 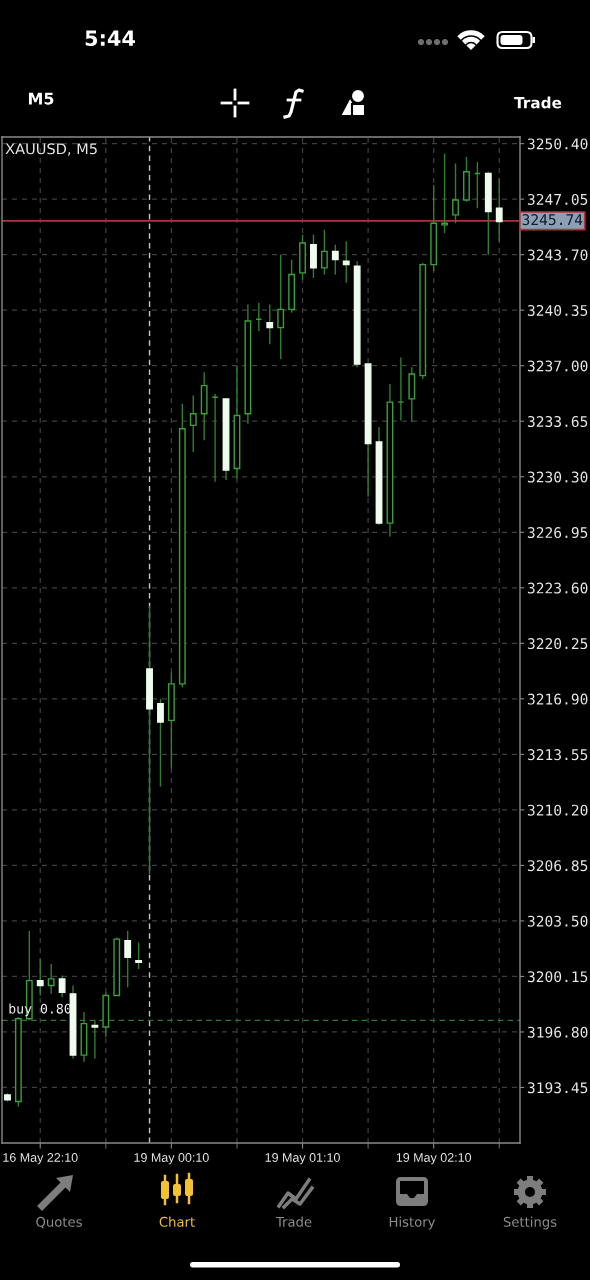 I want to click on text: Settings, so click(x=530, y=1223).